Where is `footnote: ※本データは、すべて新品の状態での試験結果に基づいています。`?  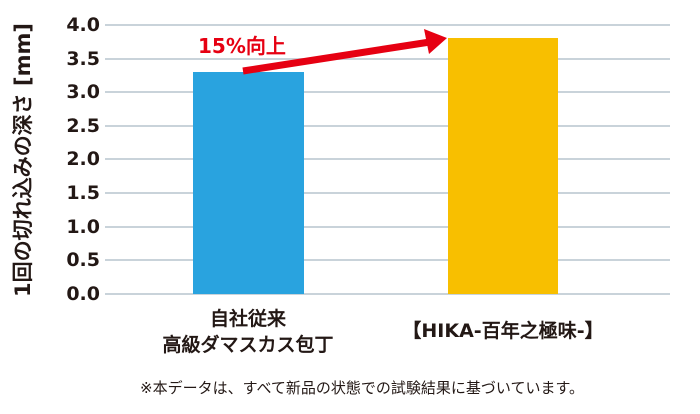
footnote: ※本データは、すべて新品の状態での試験結果に基づいています。 is located at coordinates (362, 388).